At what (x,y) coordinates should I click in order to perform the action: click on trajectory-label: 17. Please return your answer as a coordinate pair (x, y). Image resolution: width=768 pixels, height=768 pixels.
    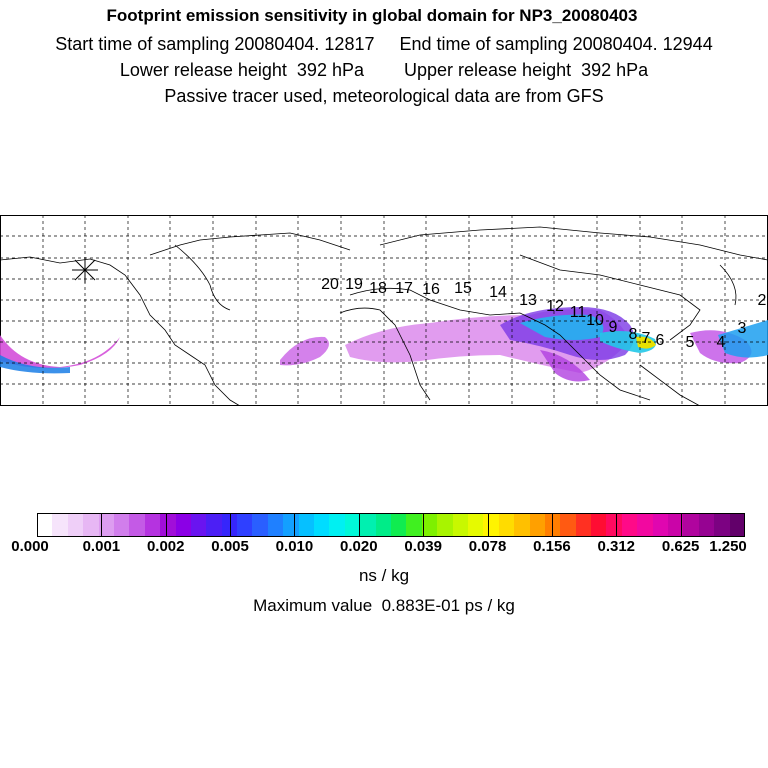
    Looking at the image, I should click on (404, 288).